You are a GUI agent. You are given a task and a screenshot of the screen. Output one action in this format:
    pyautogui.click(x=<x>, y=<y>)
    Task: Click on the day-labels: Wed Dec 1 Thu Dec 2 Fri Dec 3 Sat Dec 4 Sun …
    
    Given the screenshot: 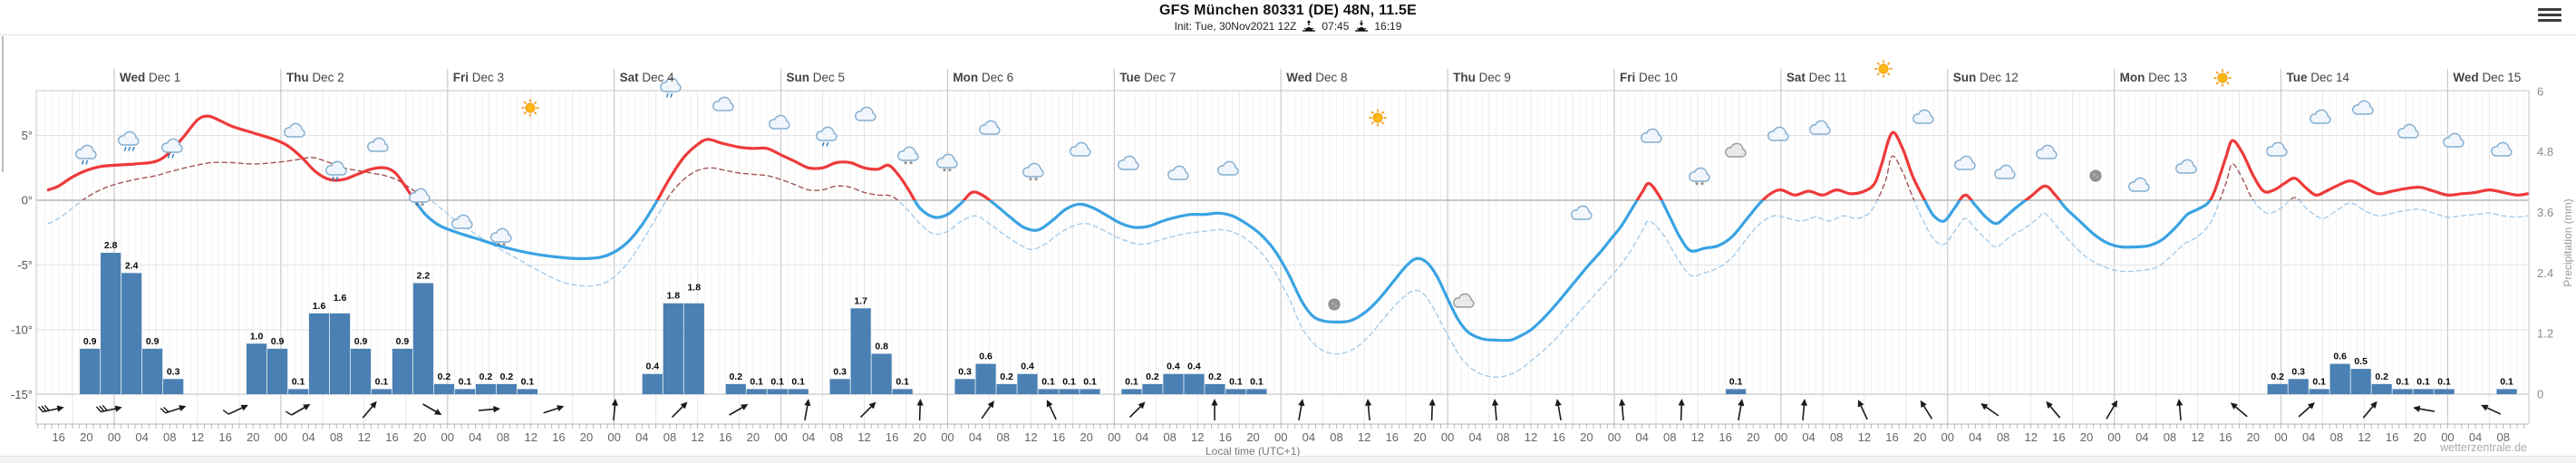 What is the action you would take?
    pyautogui.click(x=1320, y=77)
    